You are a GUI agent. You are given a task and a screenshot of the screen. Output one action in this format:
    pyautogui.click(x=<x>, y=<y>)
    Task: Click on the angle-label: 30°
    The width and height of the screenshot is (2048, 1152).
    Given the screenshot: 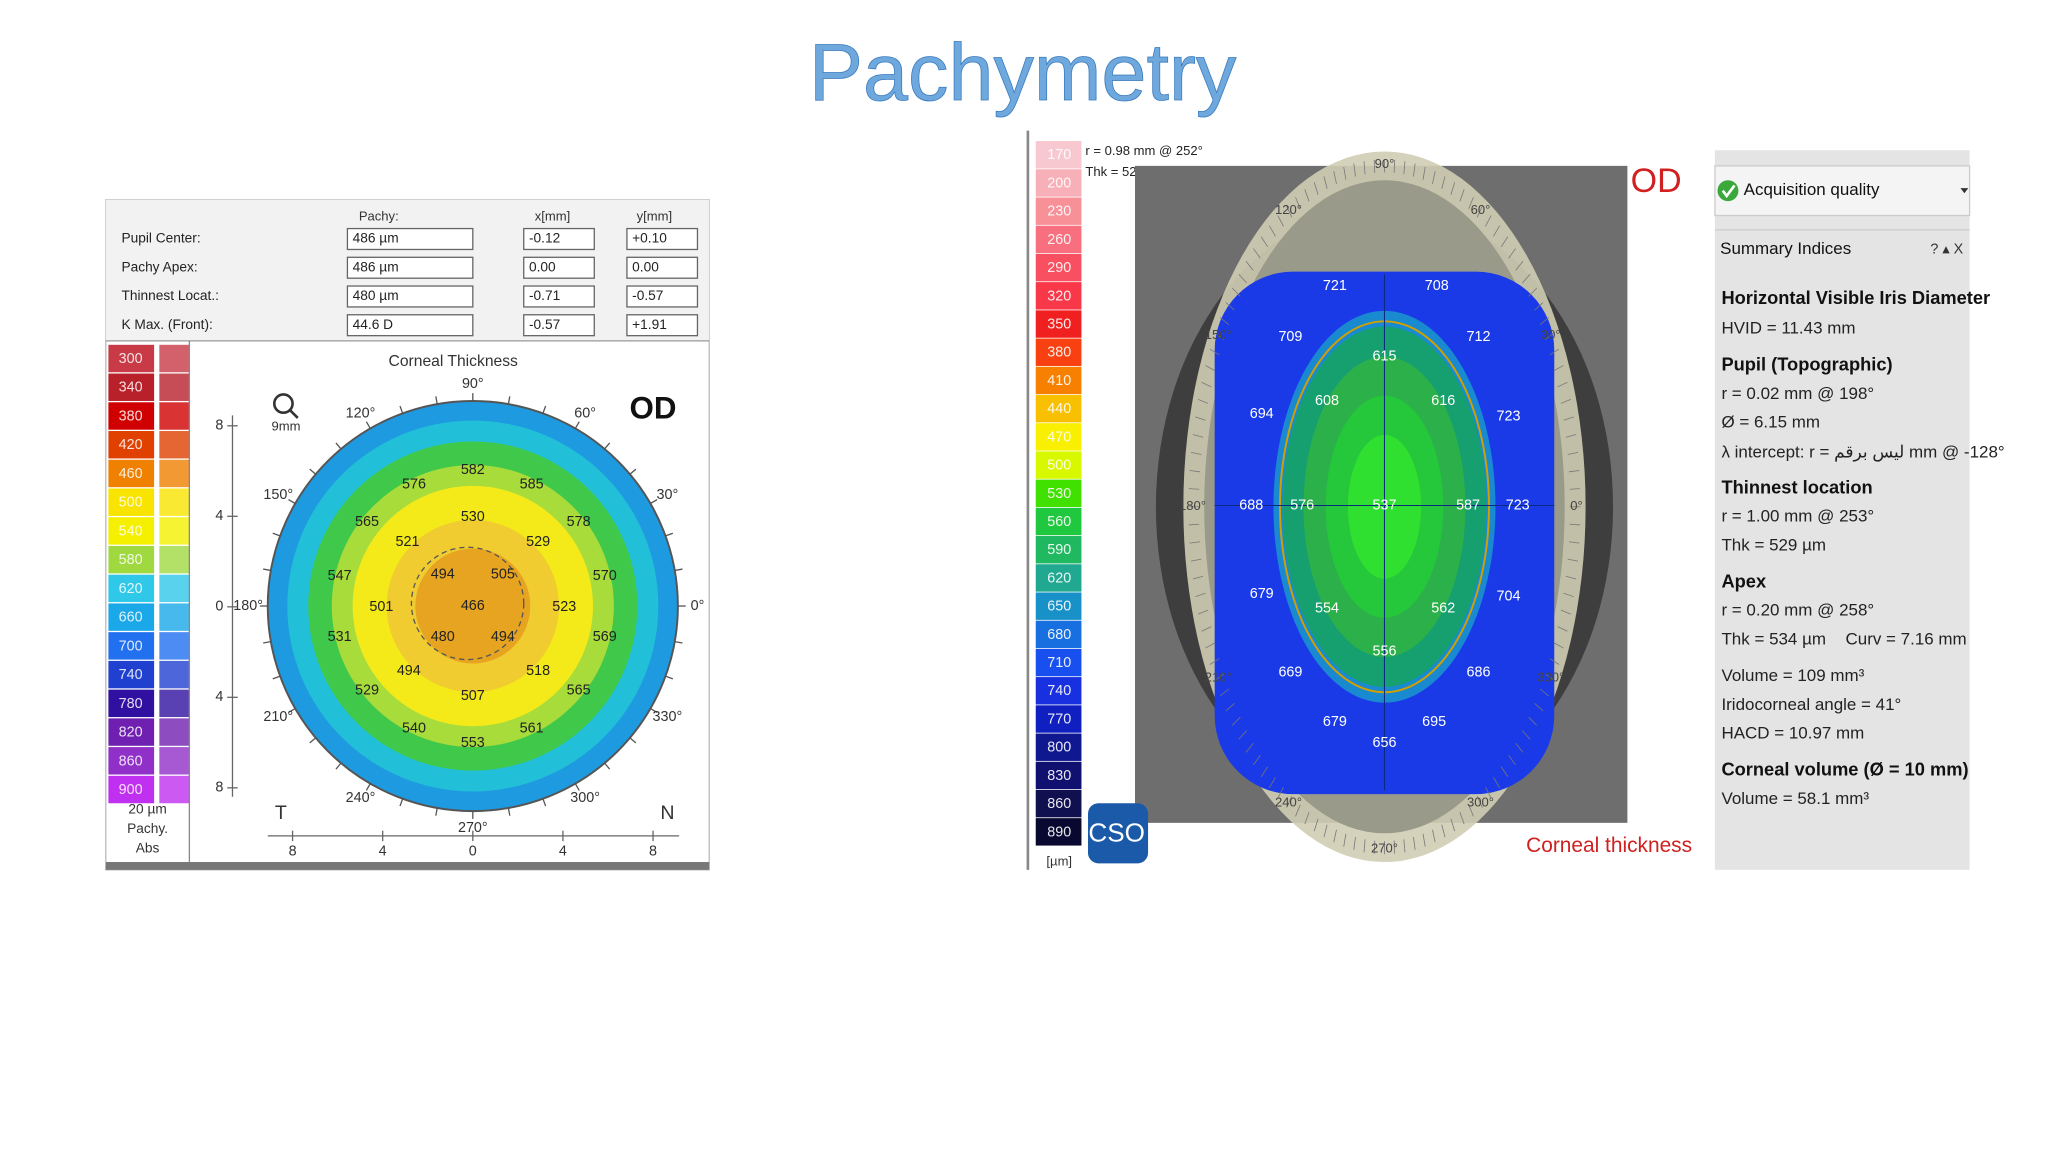 What is the action you would take?
    pyautogui.click(x=1551, y=334)
    